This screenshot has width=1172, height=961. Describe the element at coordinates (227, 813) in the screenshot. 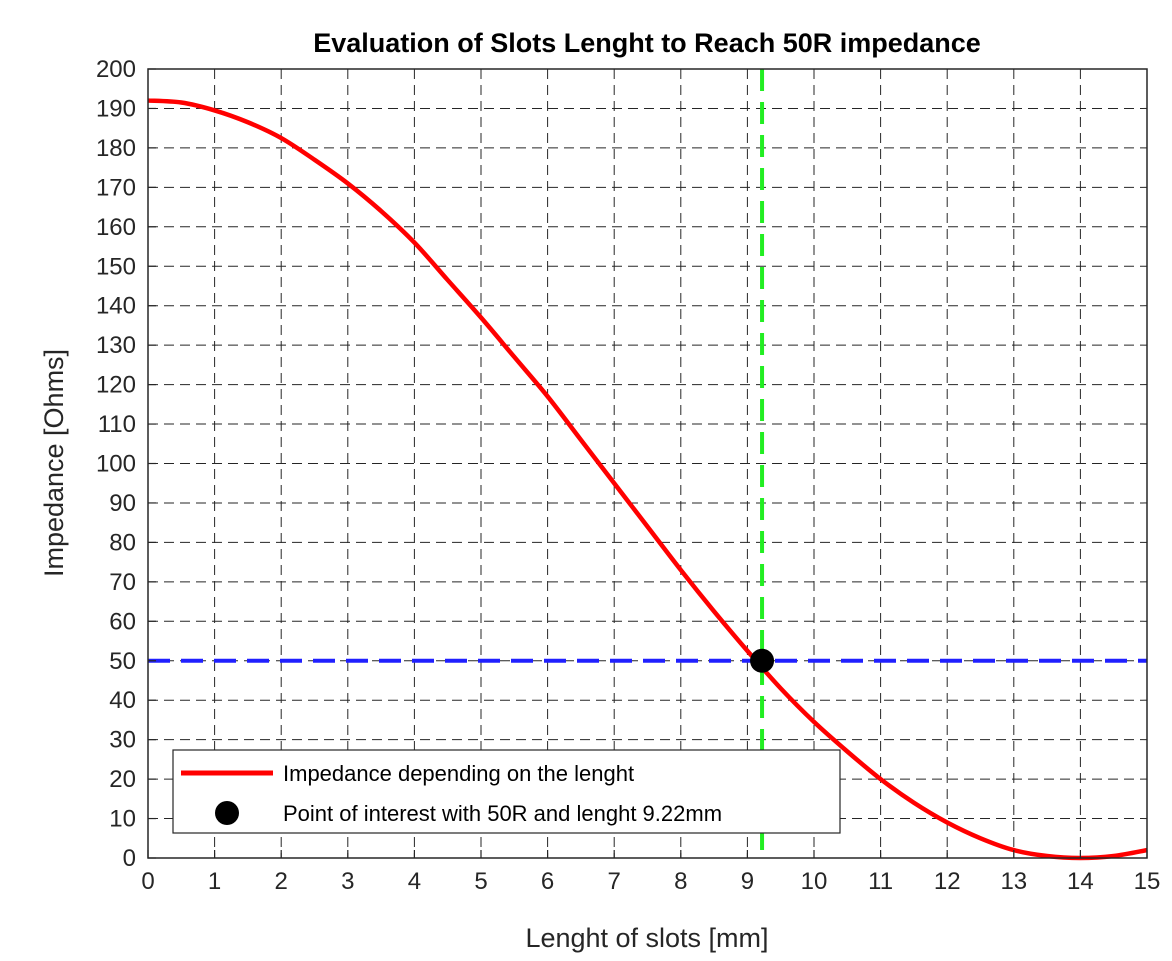

I see `legend-marker-swatch` at that location.